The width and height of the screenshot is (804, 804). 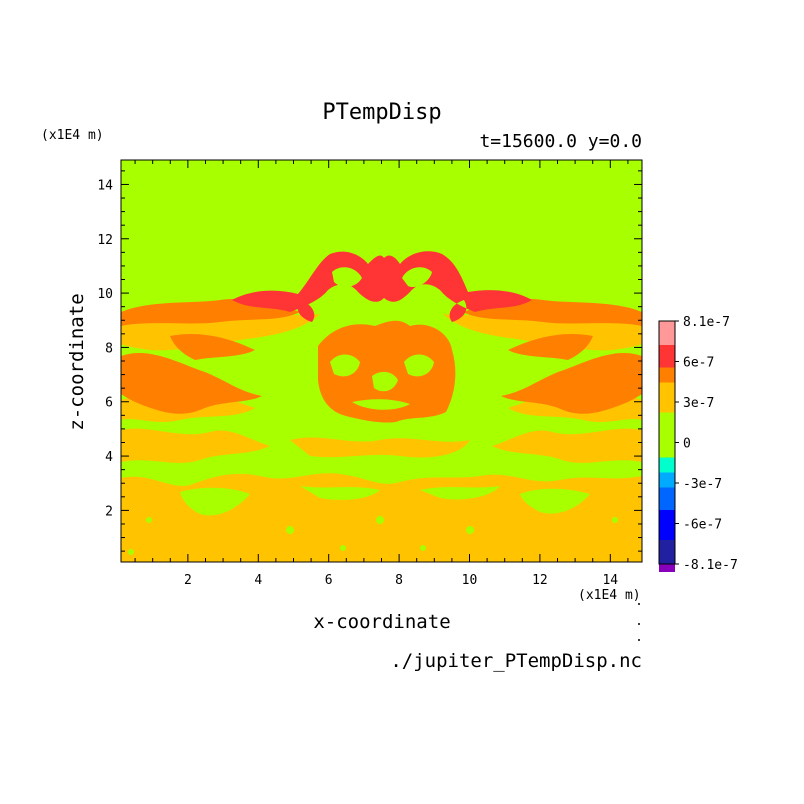 I want to click on source-filename: ./jupiter_PTempDisp.nc, so click(x=516, y=661).